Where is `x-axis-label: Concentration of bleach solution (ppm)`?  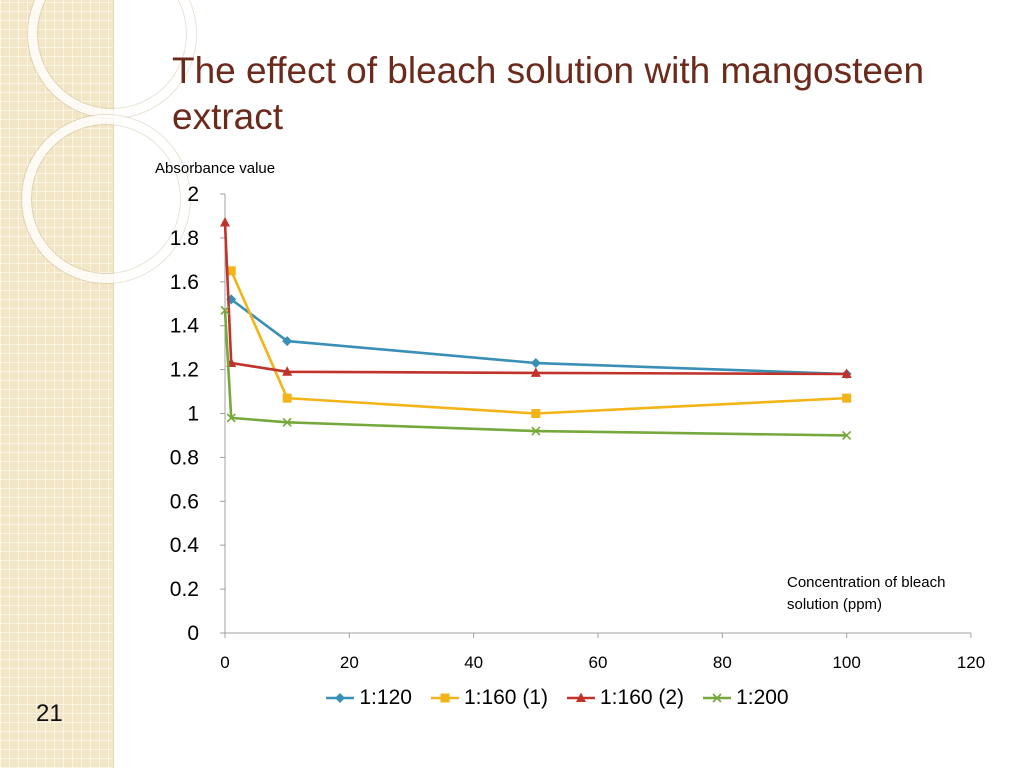 x-axis-label: Concentration of bleach solution (ppm) is located at coordinates (866, 593).